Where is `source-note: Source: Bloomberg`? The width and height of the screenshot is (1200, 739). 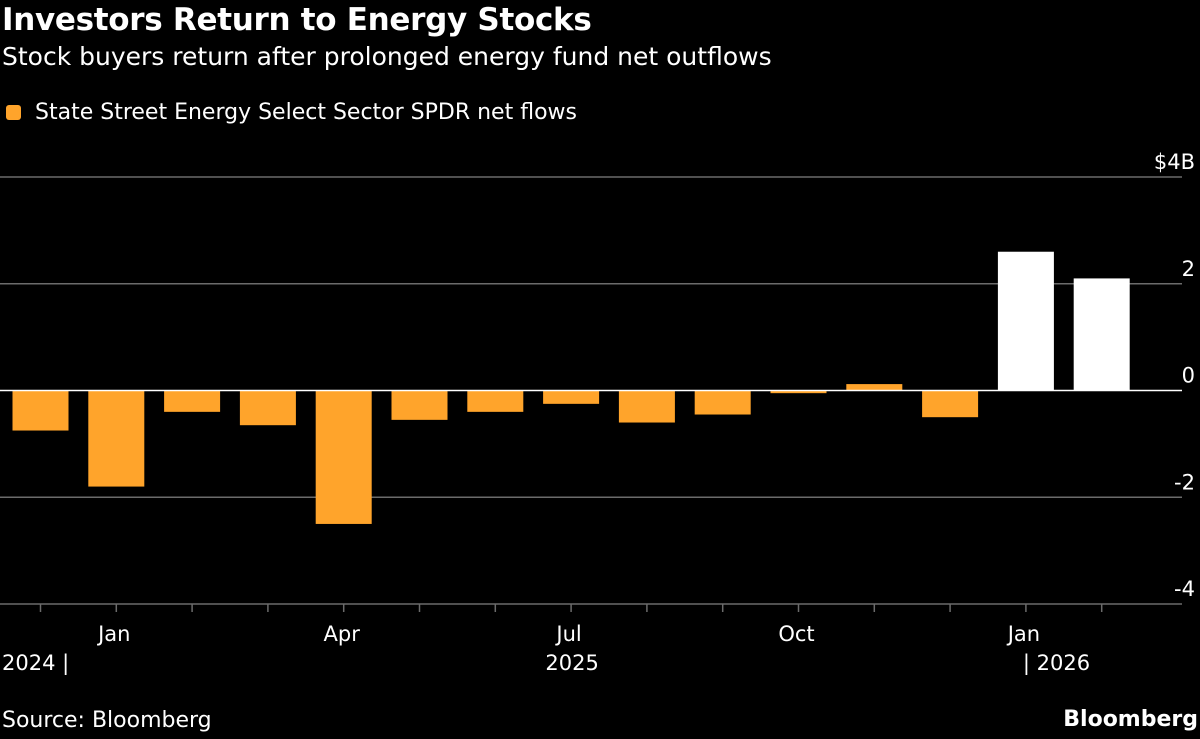
source-note: Source: Bloomberg is located at coordinates (107, 720).